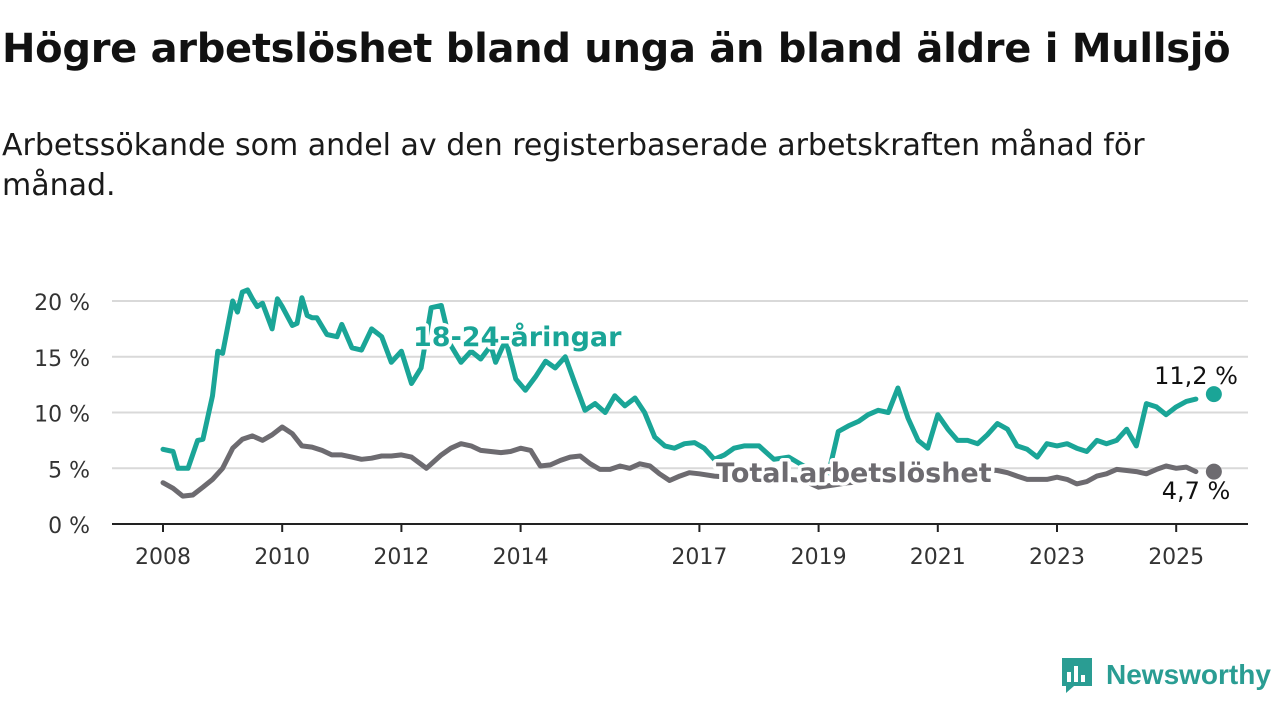 The height and width of the screenshot is (720, 1280). Describe the element at coordinates (1196, 376) in the screenshot. I see `end-label-youth: 11,2 %` at that location.